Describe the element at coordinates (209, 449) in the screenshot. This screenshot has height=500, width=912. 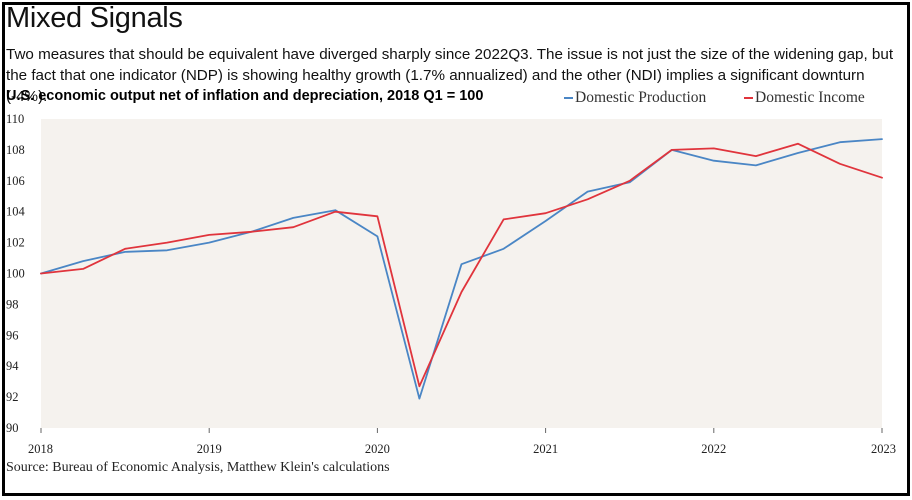
I see `x-tick-label: 2019` at that location.